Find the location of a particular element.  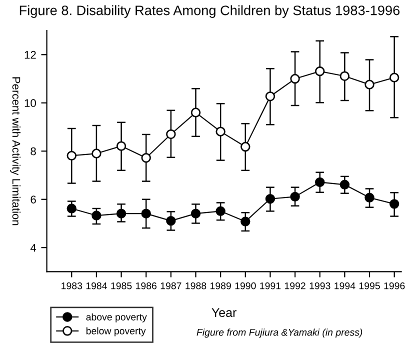

x-tick-label: 1988 is located at coordinates (196, 286).